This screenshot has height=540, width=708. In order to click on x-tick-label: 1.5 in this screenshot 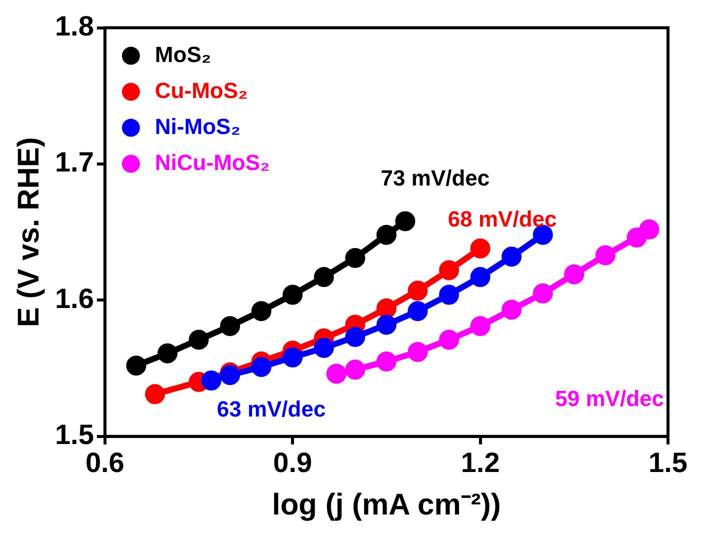, I will do `click(668, 462)`.